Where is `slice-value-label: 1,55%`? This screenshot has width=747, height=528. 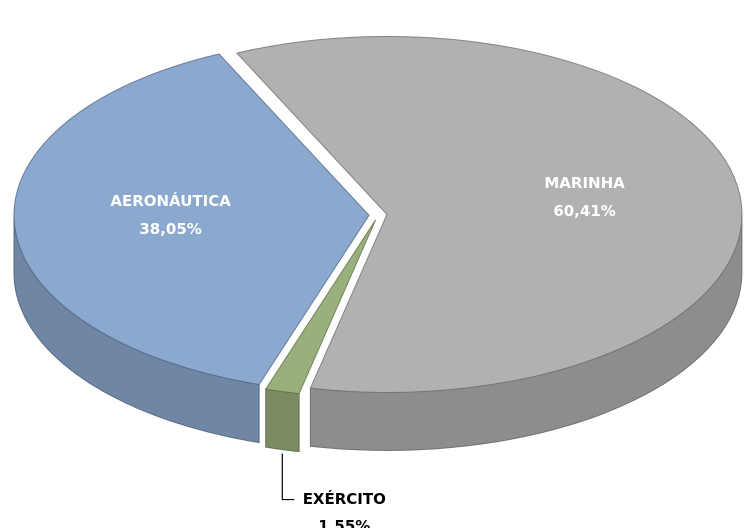 slice-value-label: 1,55% is located at coordinates (344, 522).